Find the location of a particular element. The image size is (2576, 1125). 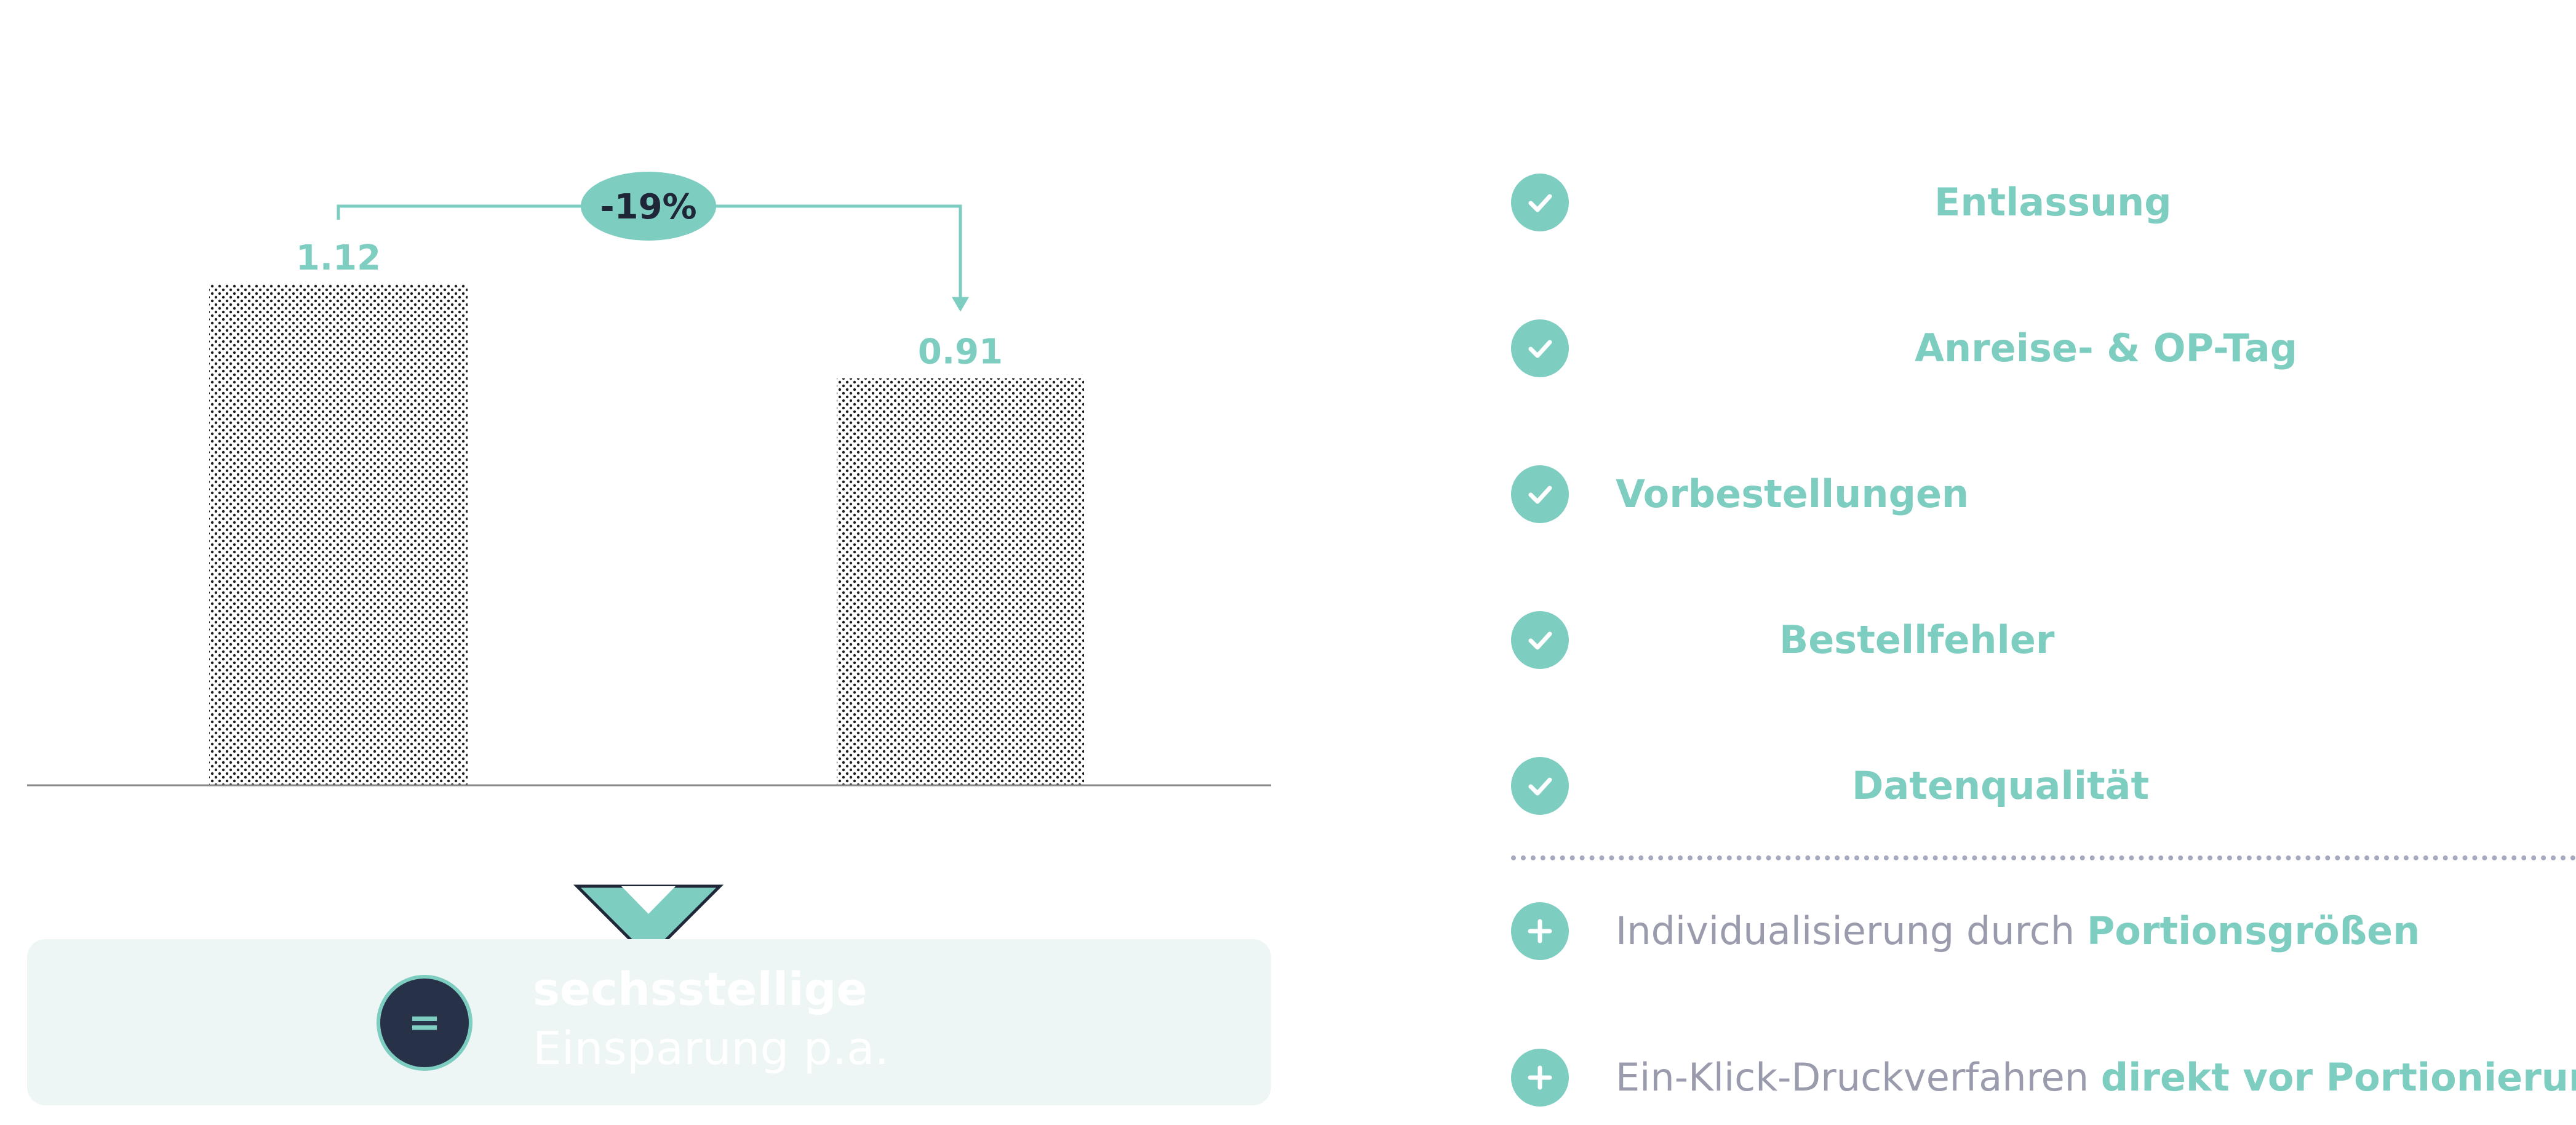

bar-value-label: 0.91 is located at coordinates (960, 352).